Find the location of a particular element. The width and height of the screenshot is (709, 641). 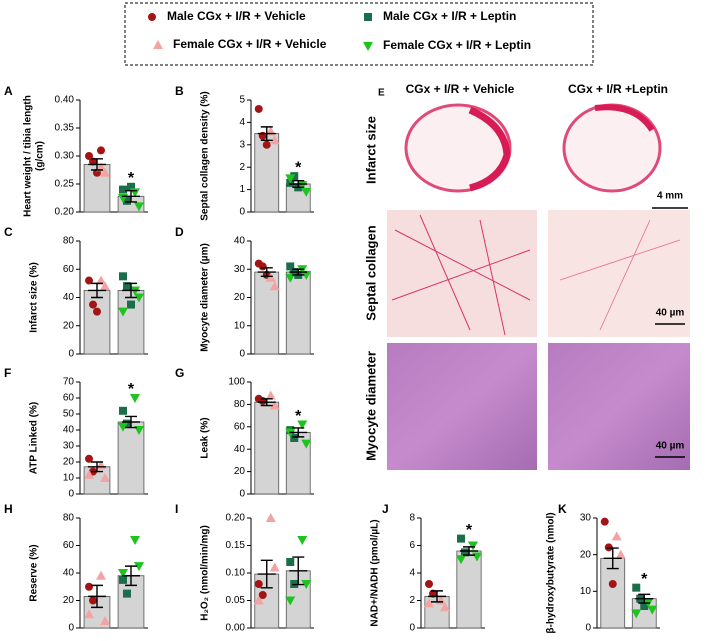

y-tick-label: 0.40 is located at coordinates (65, 100).